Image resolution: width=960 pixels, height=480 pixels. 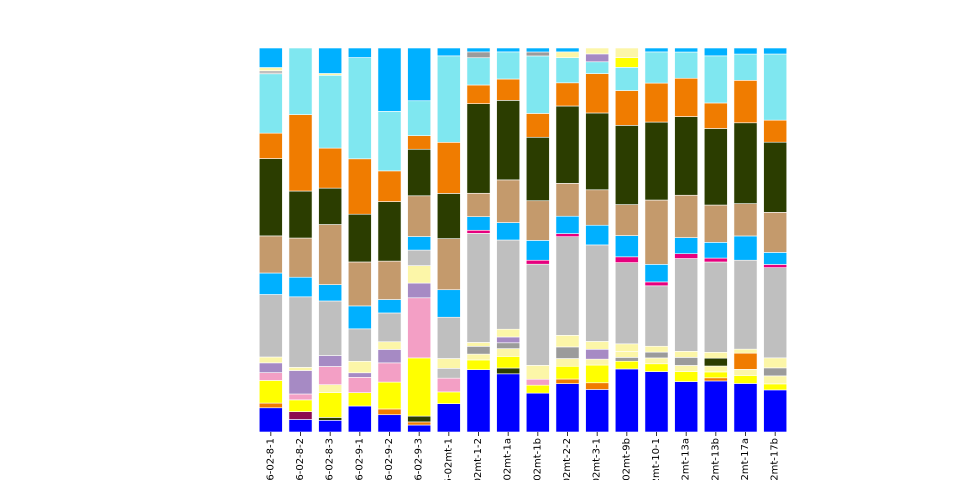 I want to click on bar-02mt-1a, so click(x=508, y=240).